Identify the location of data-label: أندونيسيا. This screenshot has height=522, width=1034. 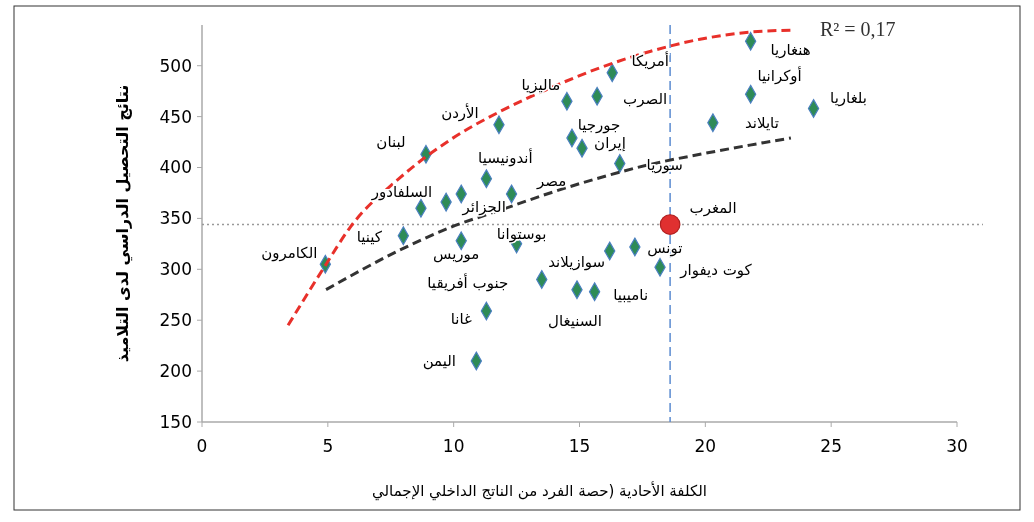
(505, 157).